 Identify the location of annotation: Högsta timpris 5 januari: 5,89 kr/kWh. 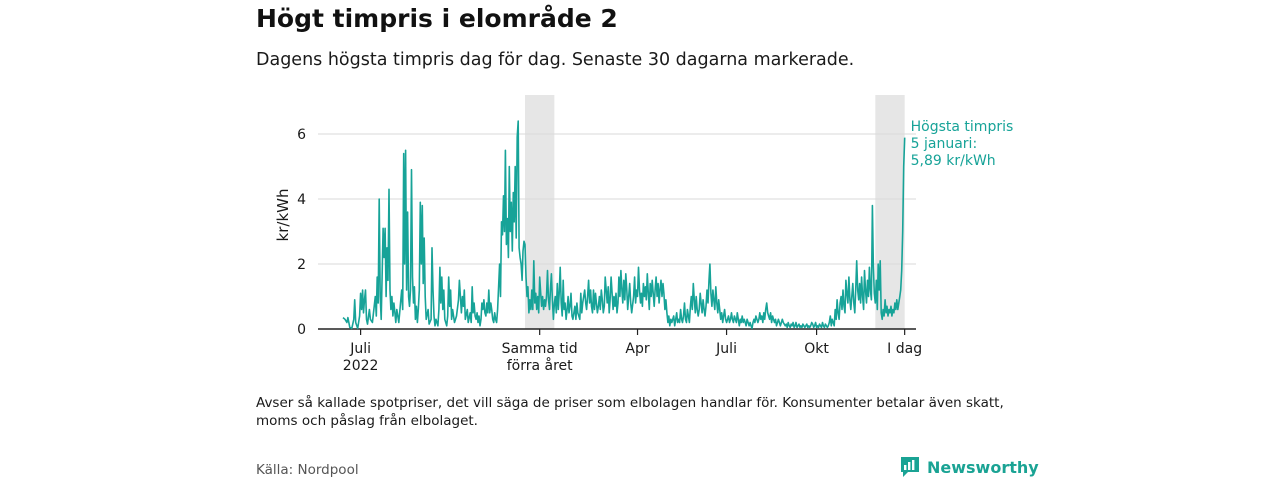
(962, 144).